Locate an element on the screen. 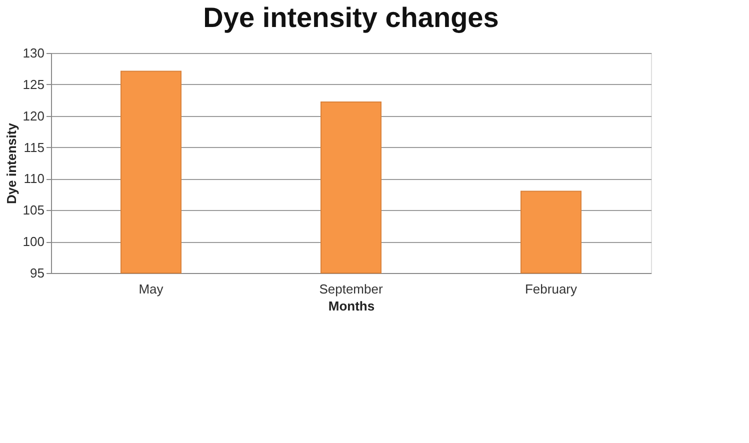  y-tick-label: 105 is located at coordinates (33, 210).